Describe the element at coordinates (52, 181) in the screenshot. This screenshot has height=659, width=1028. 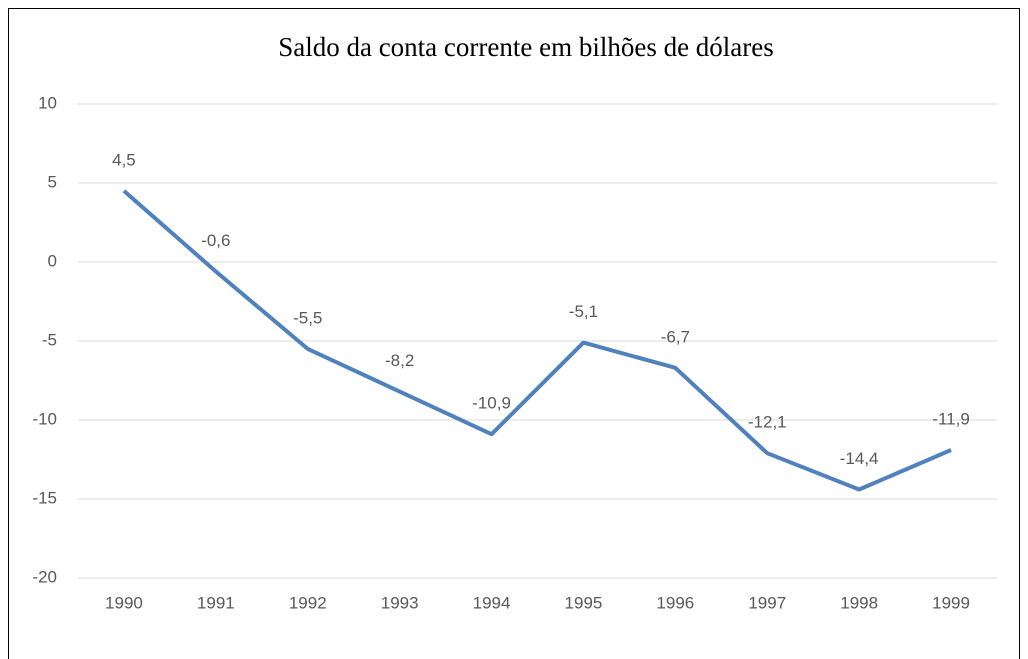
I see `y-tick-label: 5` at that location.